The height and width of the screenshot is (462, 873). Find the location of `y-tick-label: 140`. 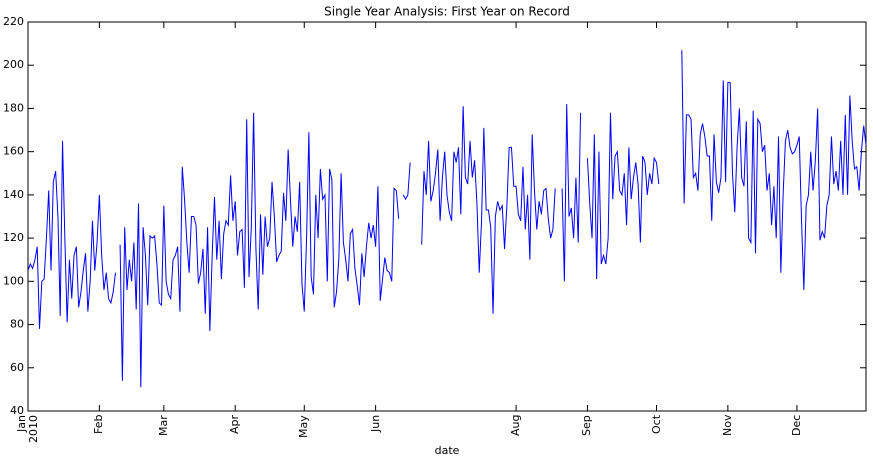

y-tick-label: 140 is located at coordinates (13, 194).